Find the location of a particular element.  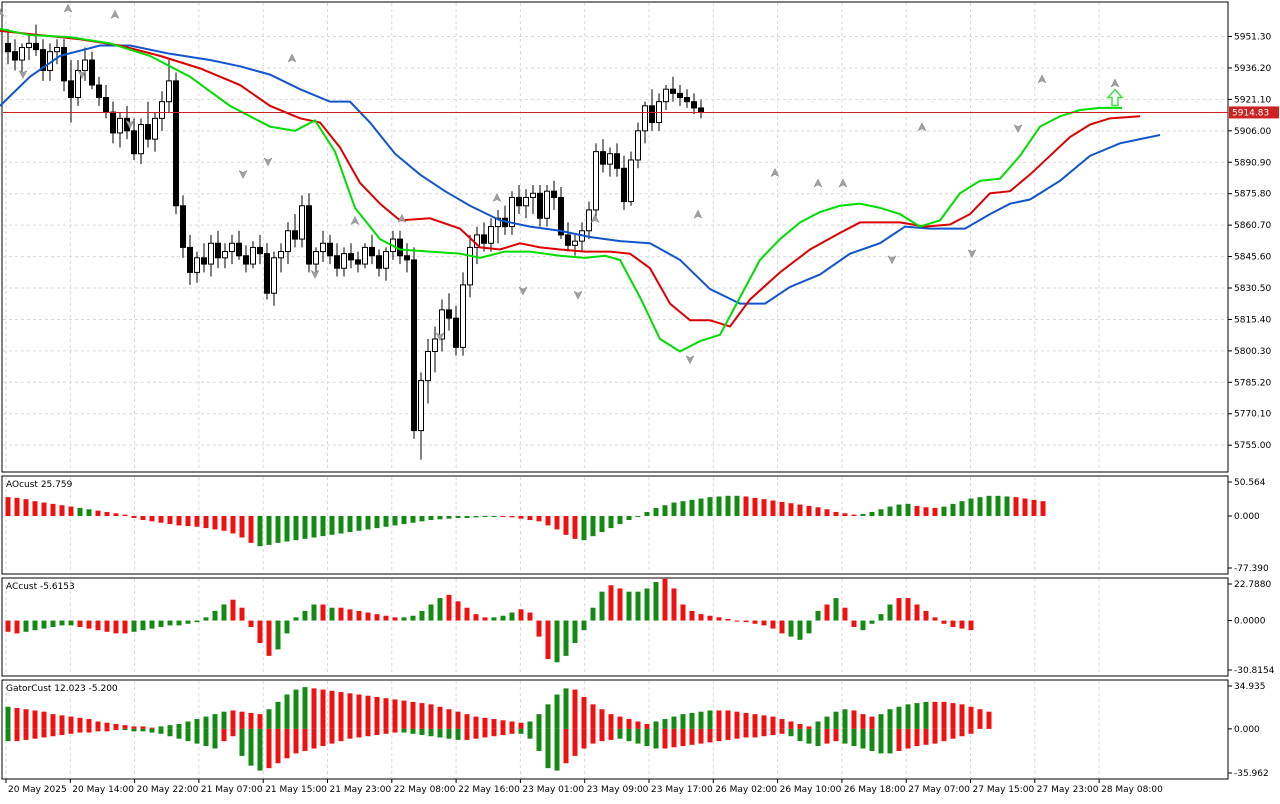

fractal-down-icon is located at coordinates (690, 360).